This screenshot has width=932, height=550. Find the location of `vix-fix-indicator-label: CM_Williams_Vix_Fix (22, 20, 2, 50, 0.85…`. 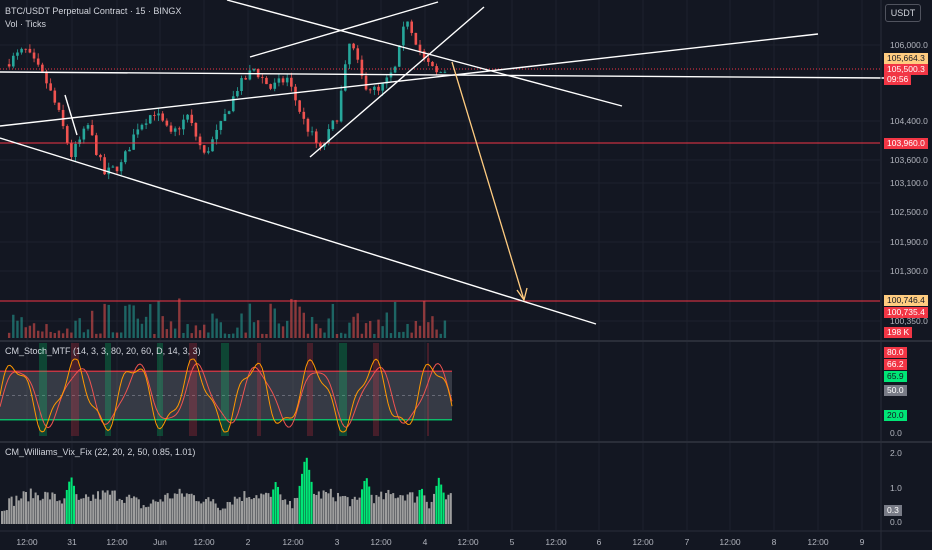

vix-fix-indicator-label: CM_Williams_Vix_Fix (22, 20, 2, 50, 0.85… is located at coordinates (100, 452).